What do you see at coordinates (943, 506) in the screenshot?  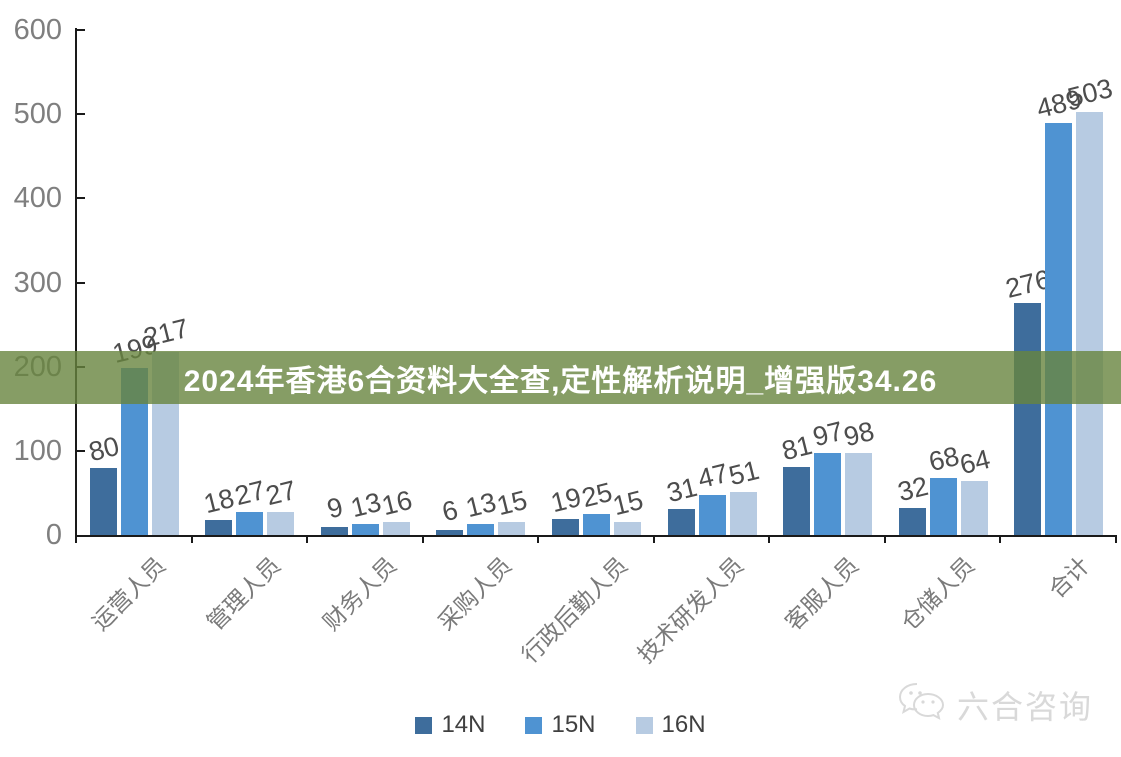 I see `bar-15N-仓储人员` at bounding box center [943, 506].